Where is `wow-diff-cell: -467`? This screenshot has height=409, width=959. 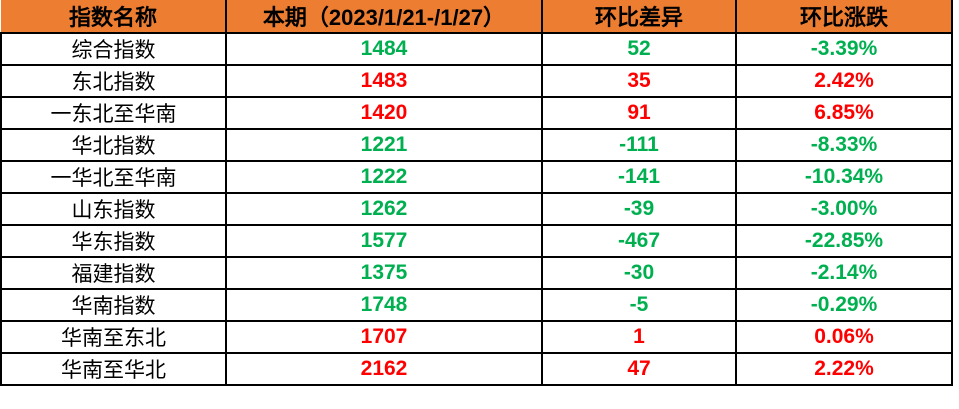 wow-diff-cell: -467 is located at coordinates (639, 241).